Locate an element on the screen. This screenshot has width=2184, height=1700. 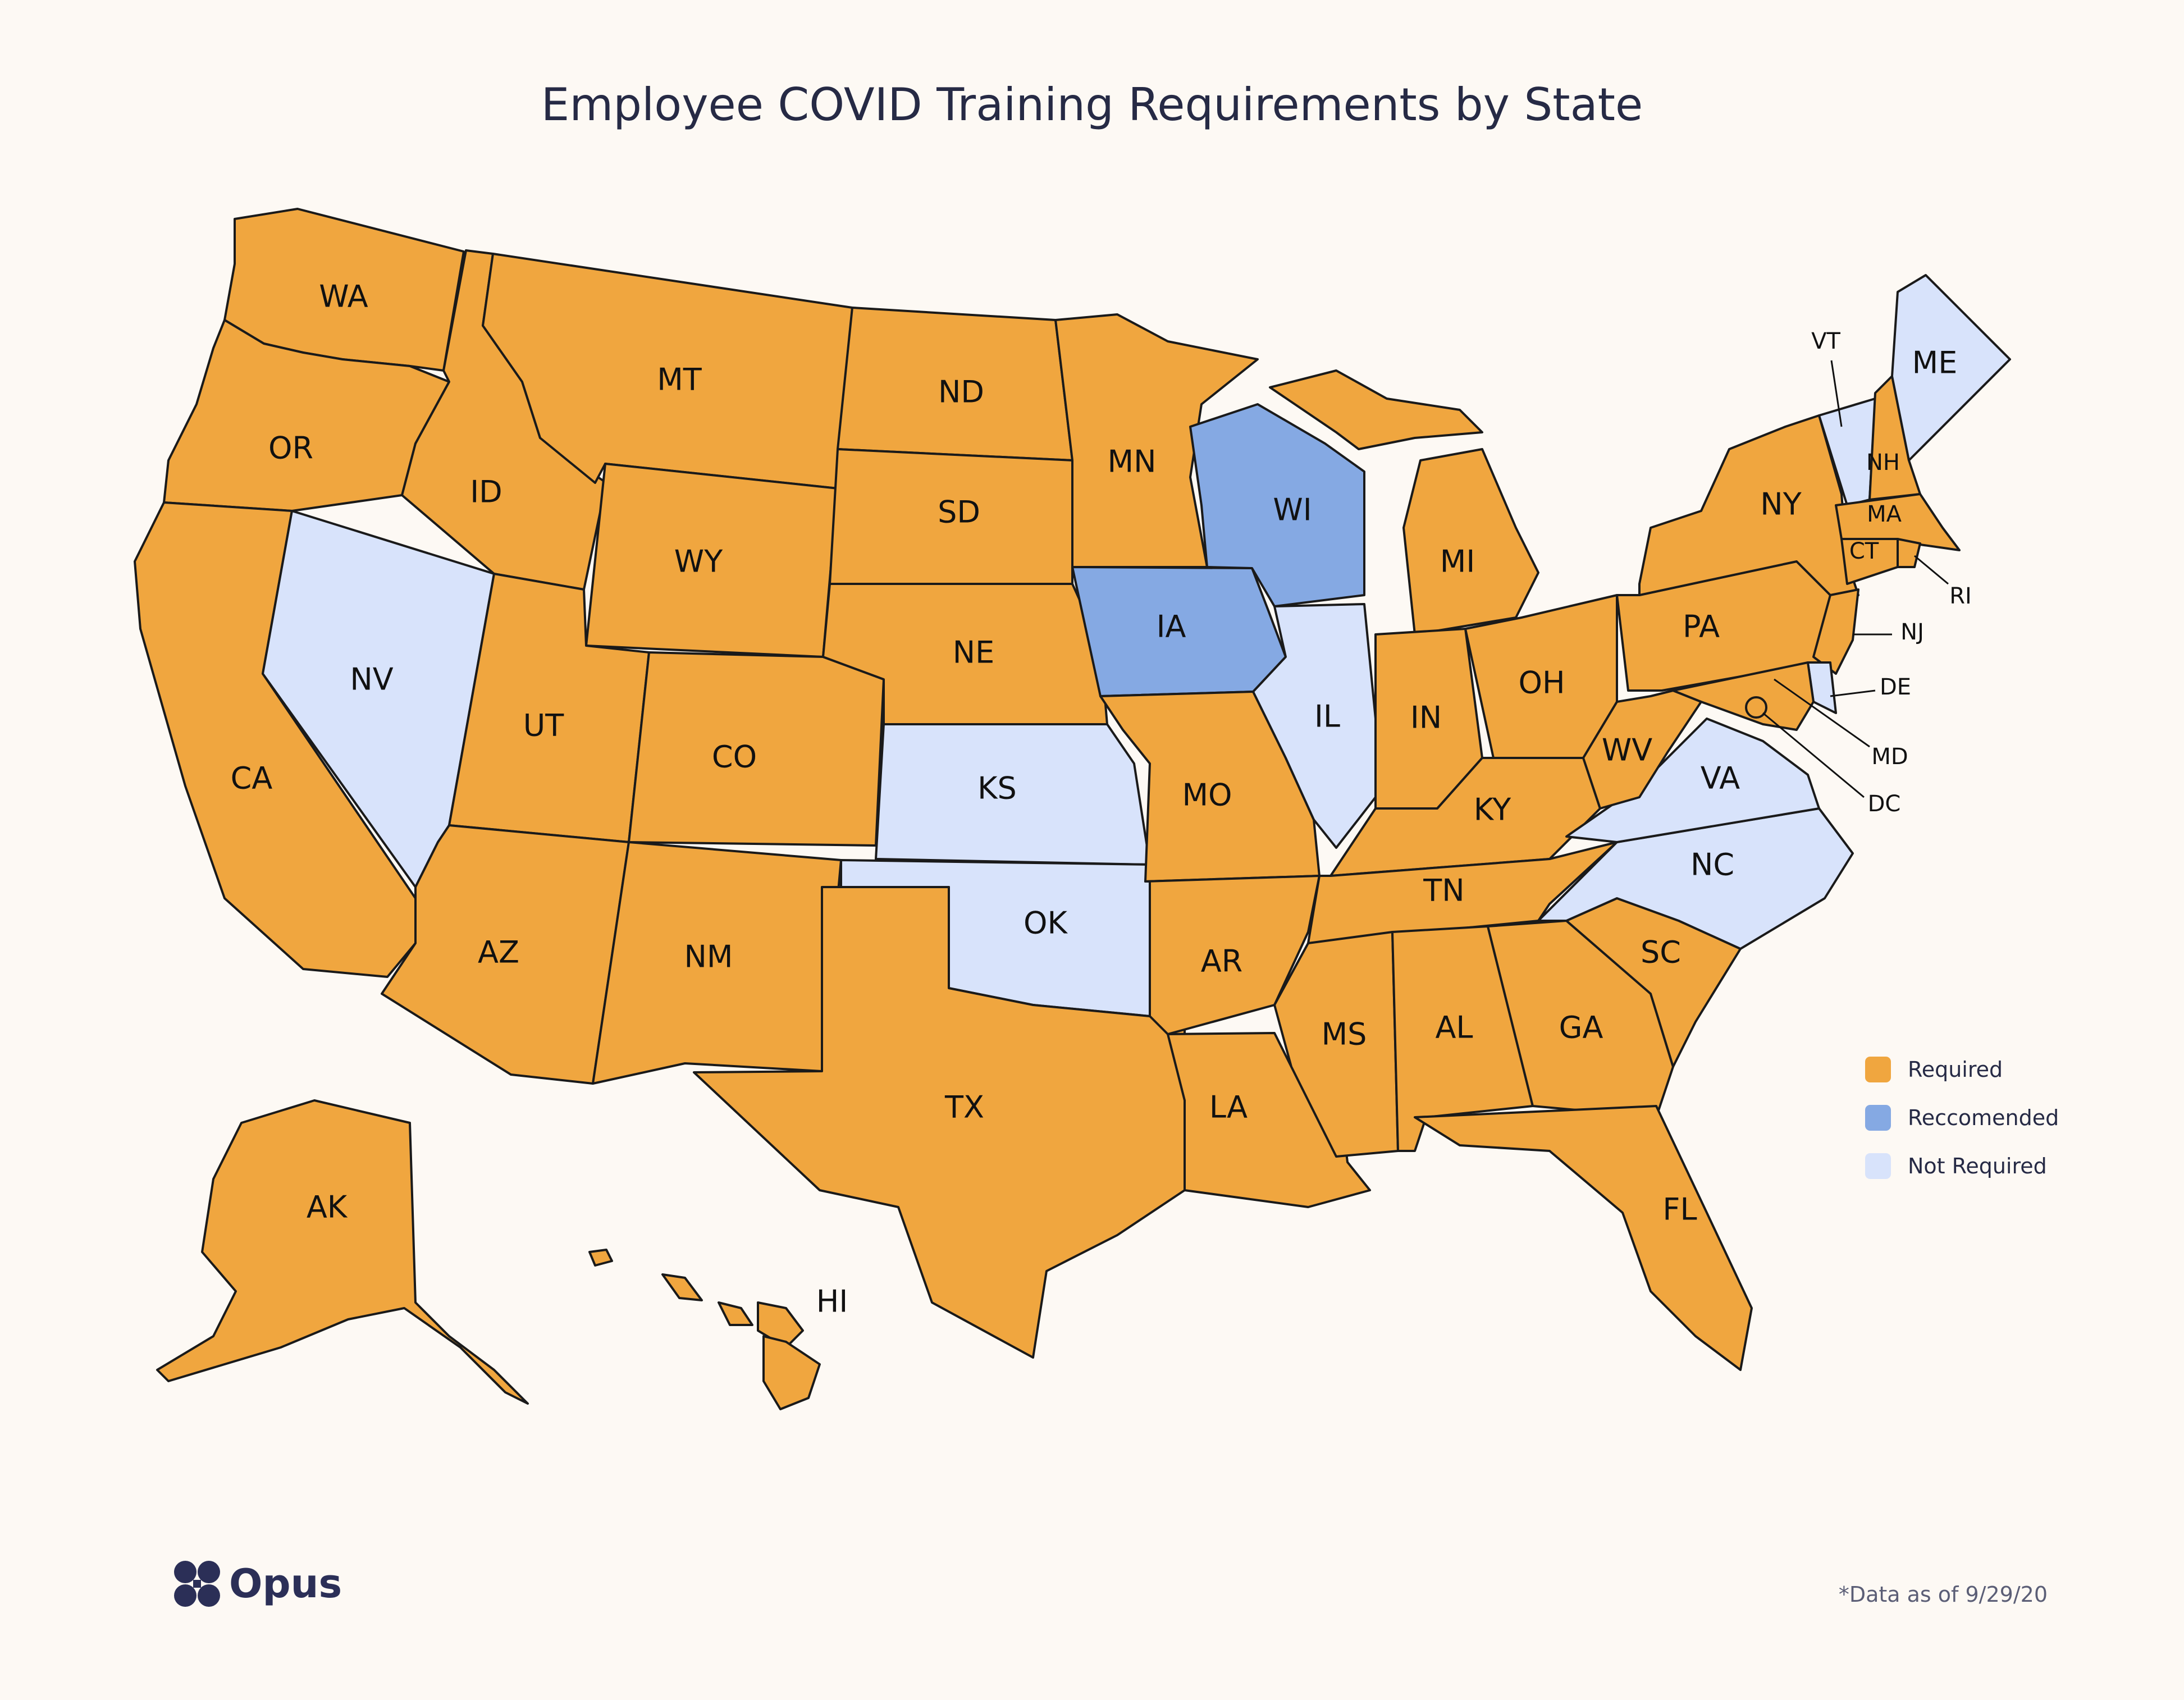
state-label-ne: NE is located at coordinates (974, 652).